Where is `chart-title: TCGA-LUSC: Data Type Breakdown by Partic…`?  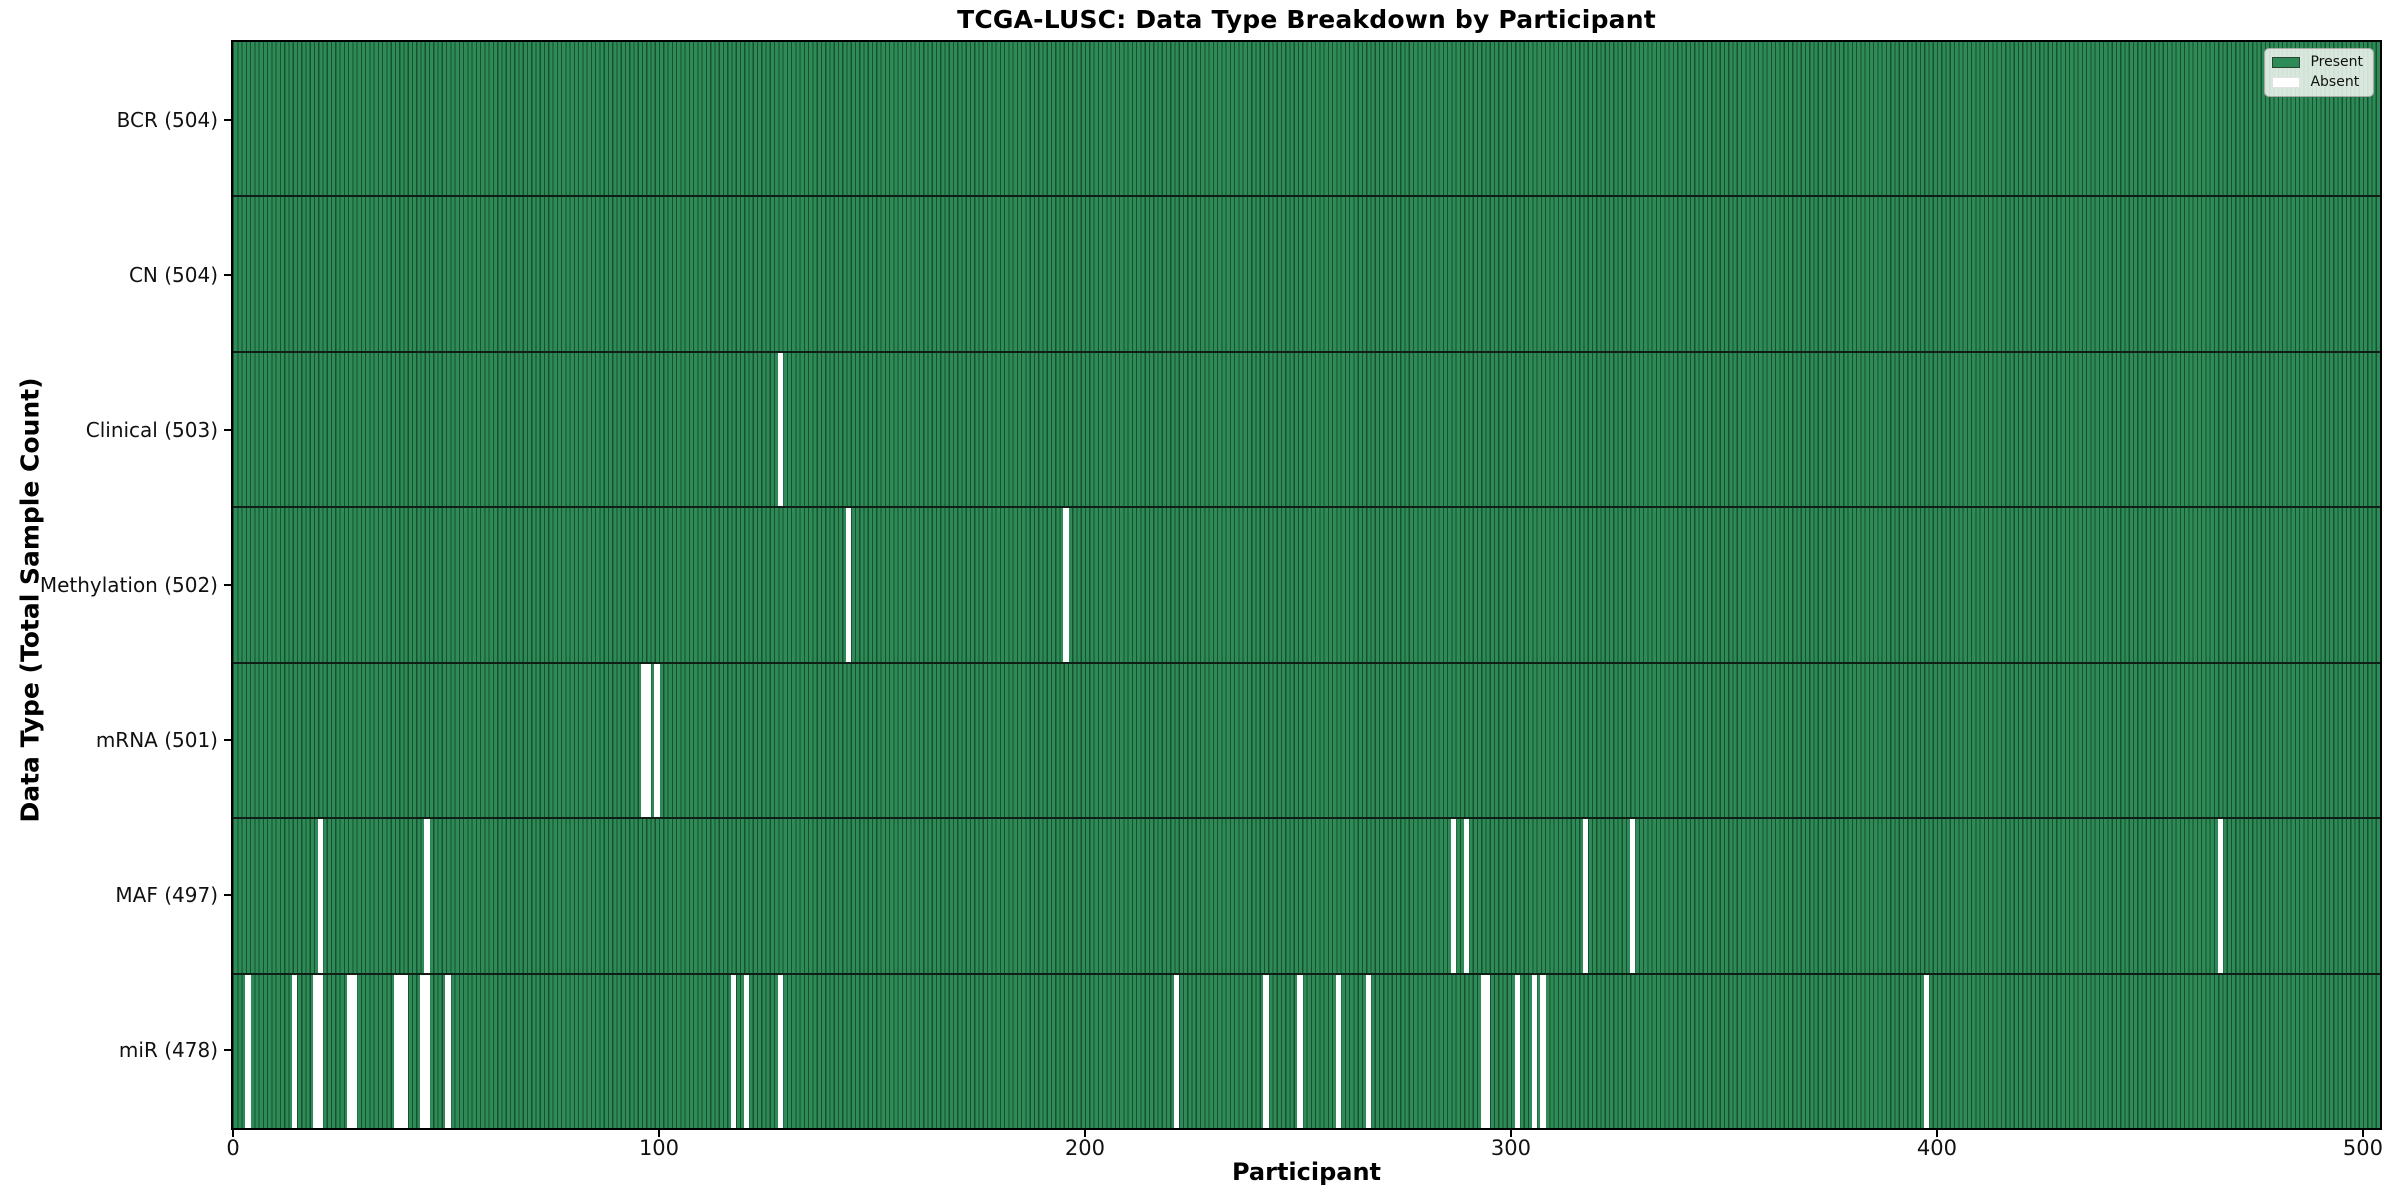 chart-title: TCGA-LUSC: Data Type Breakdown by Partic… is located at coordinates (1306, 19).